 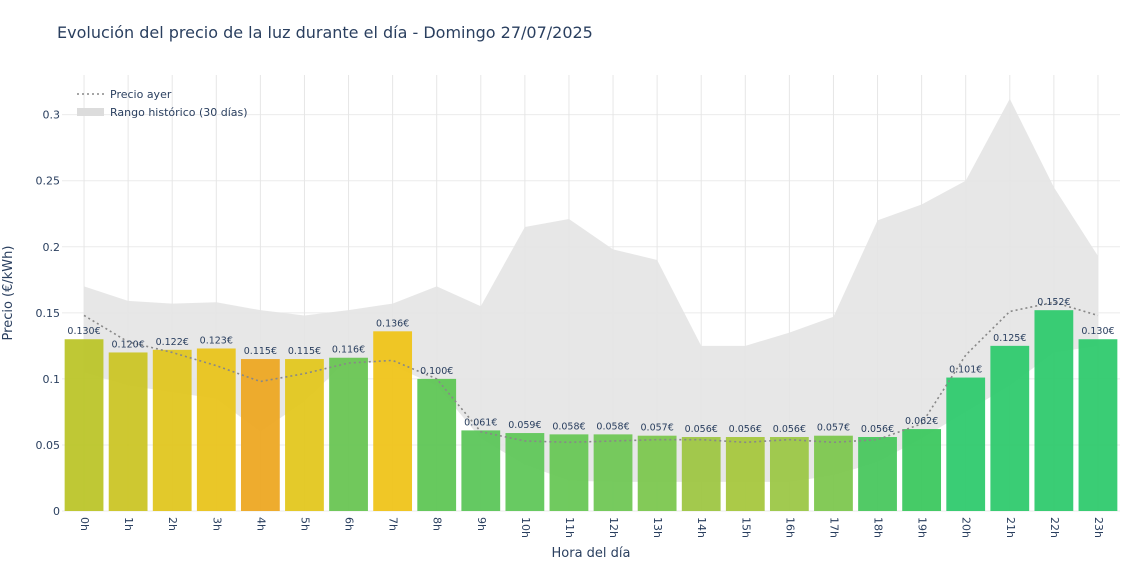 I want to click on x-tick-label: 4h, so click(x=260, y=524).